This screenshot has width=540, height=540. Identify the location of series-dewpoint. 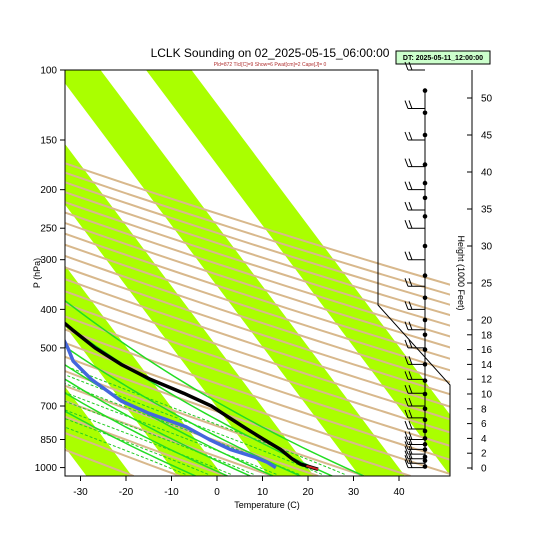
(171, 404).